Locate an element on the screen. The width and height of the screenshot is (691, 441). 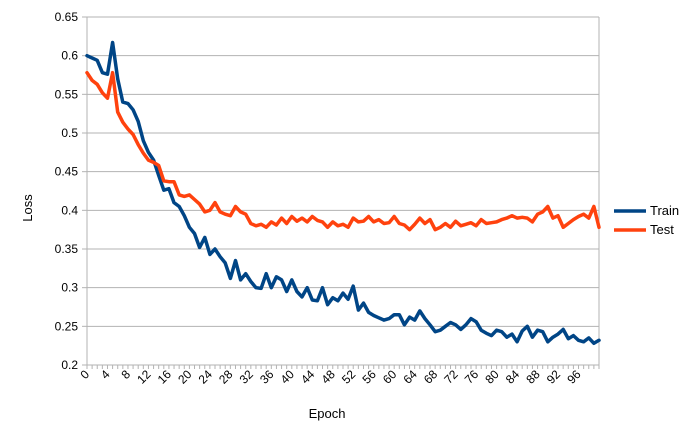
y-tick-label: 0.4 is located at coordinates (69, 210).